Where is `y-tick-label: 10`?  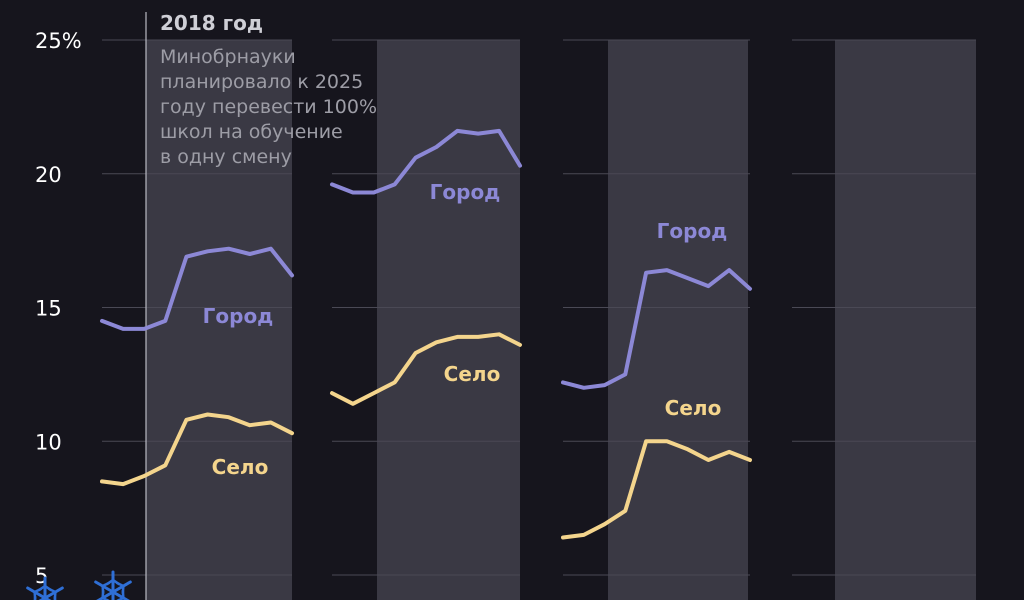 y-tick-label: 10 is located at coordinates (48, 442).